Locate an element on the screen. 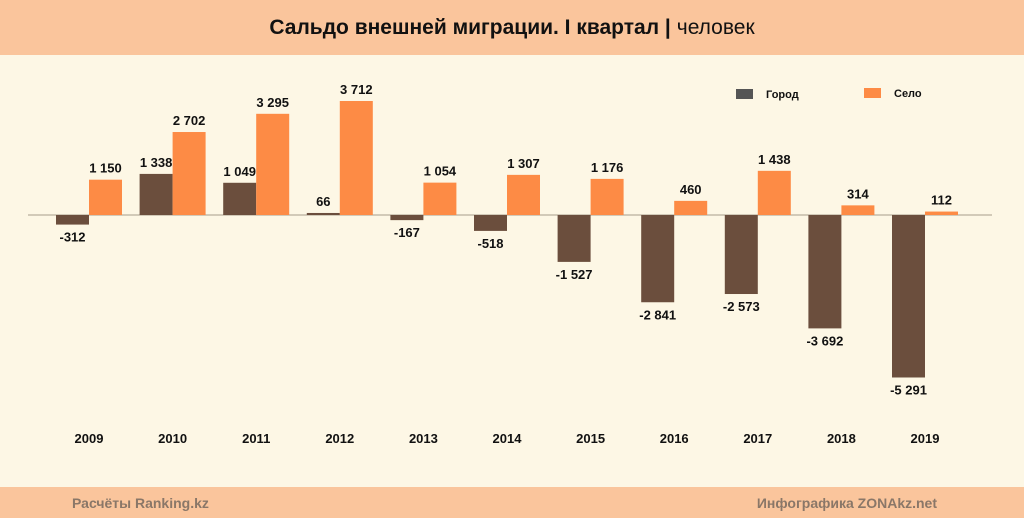 This screenshot has height=518, width=1024. x-tick-label: 2016 is located at coordinates (674, 438).